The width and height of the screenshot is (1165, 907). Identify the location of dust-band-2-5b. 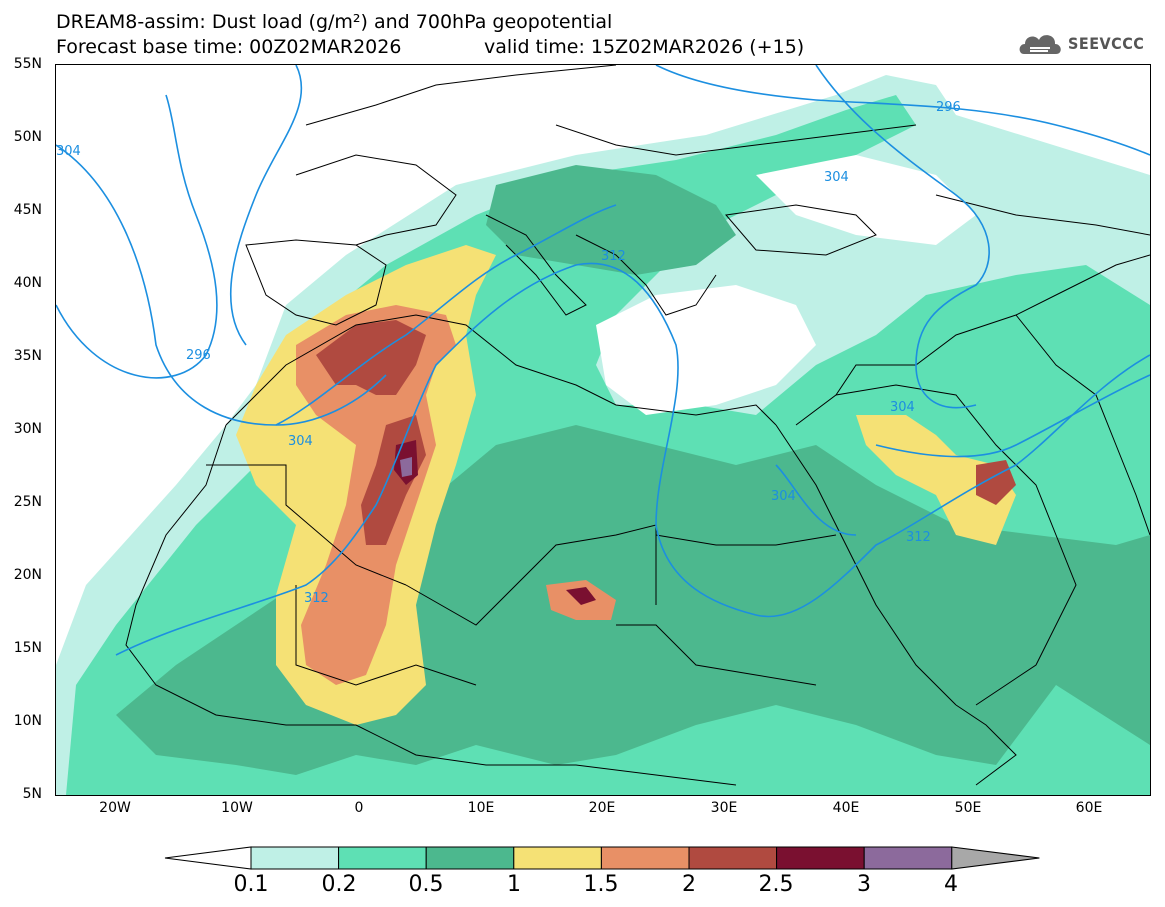
(581, 596).